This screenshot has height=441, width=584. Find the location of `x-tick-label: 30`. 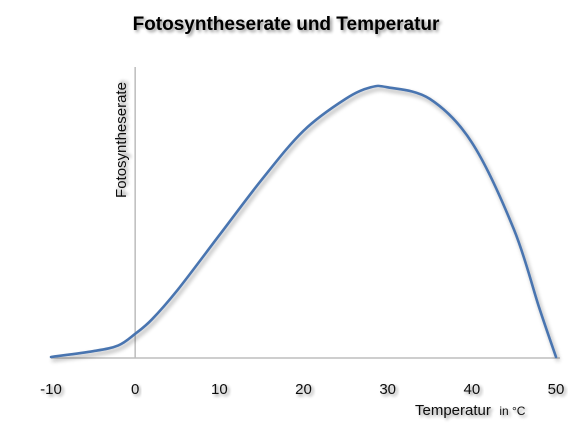

x-tick-label: 30 is located at coordinates (387, 389).